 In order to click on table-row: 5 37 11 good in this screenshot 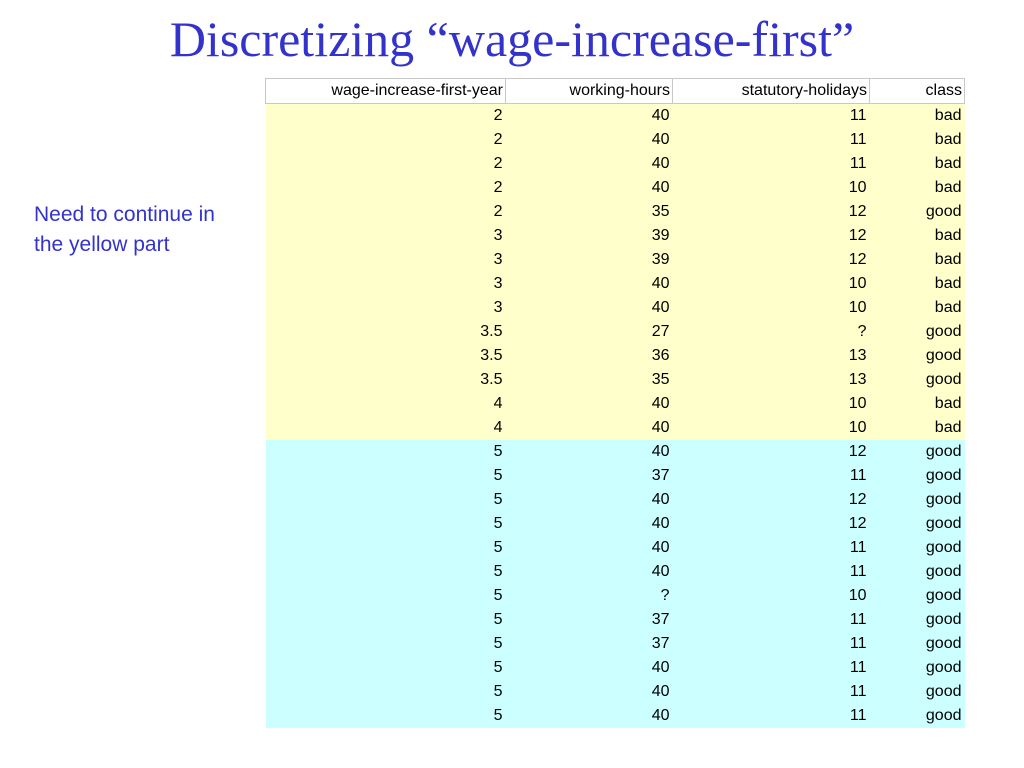, I will do `click(615, 476)`.